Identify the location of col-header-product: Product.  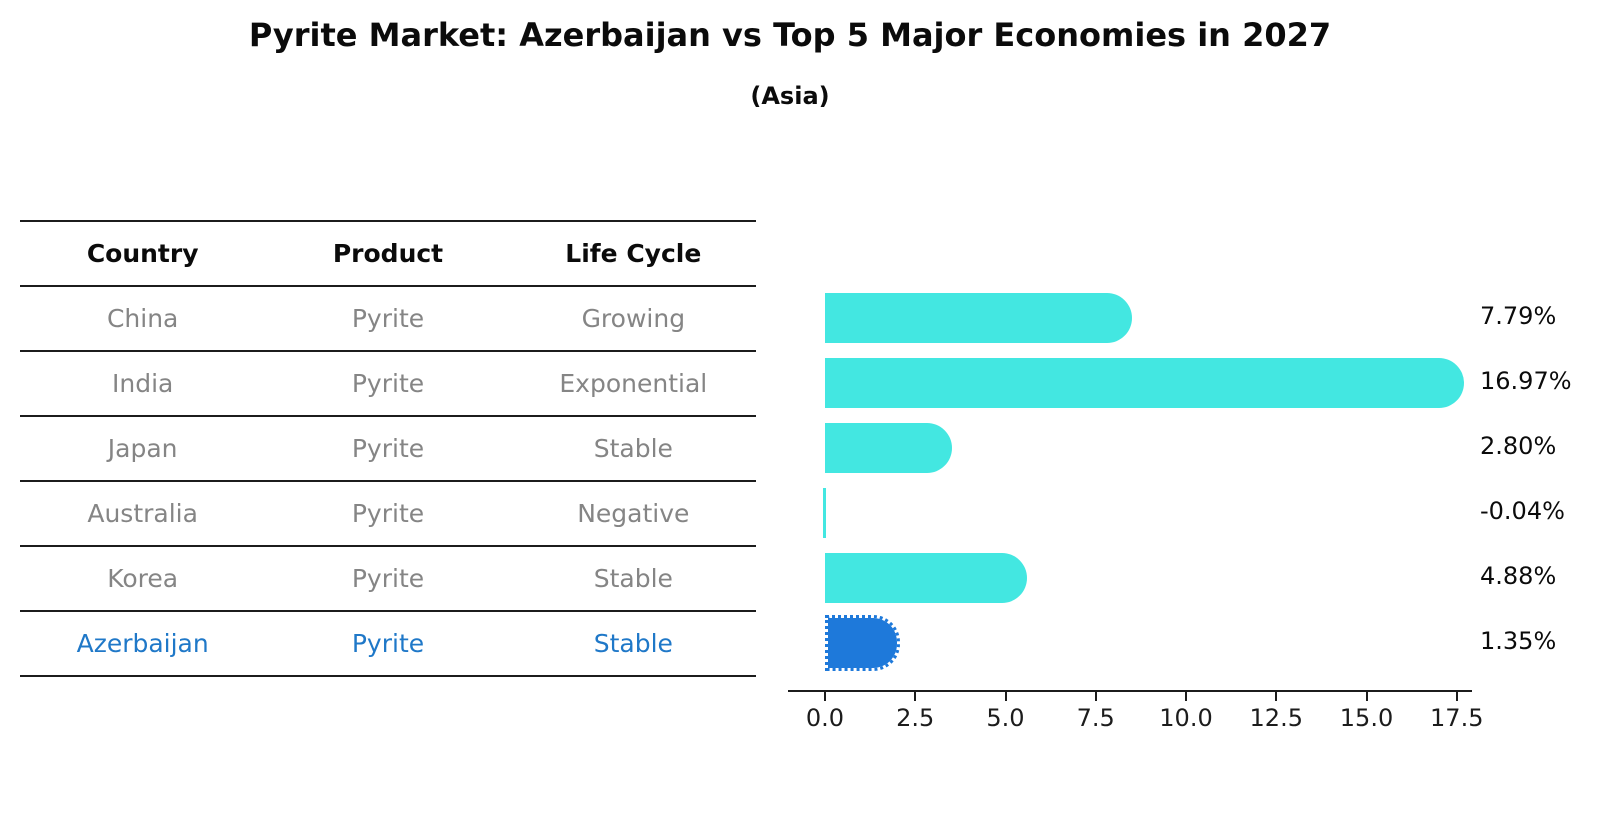
(388, 253).